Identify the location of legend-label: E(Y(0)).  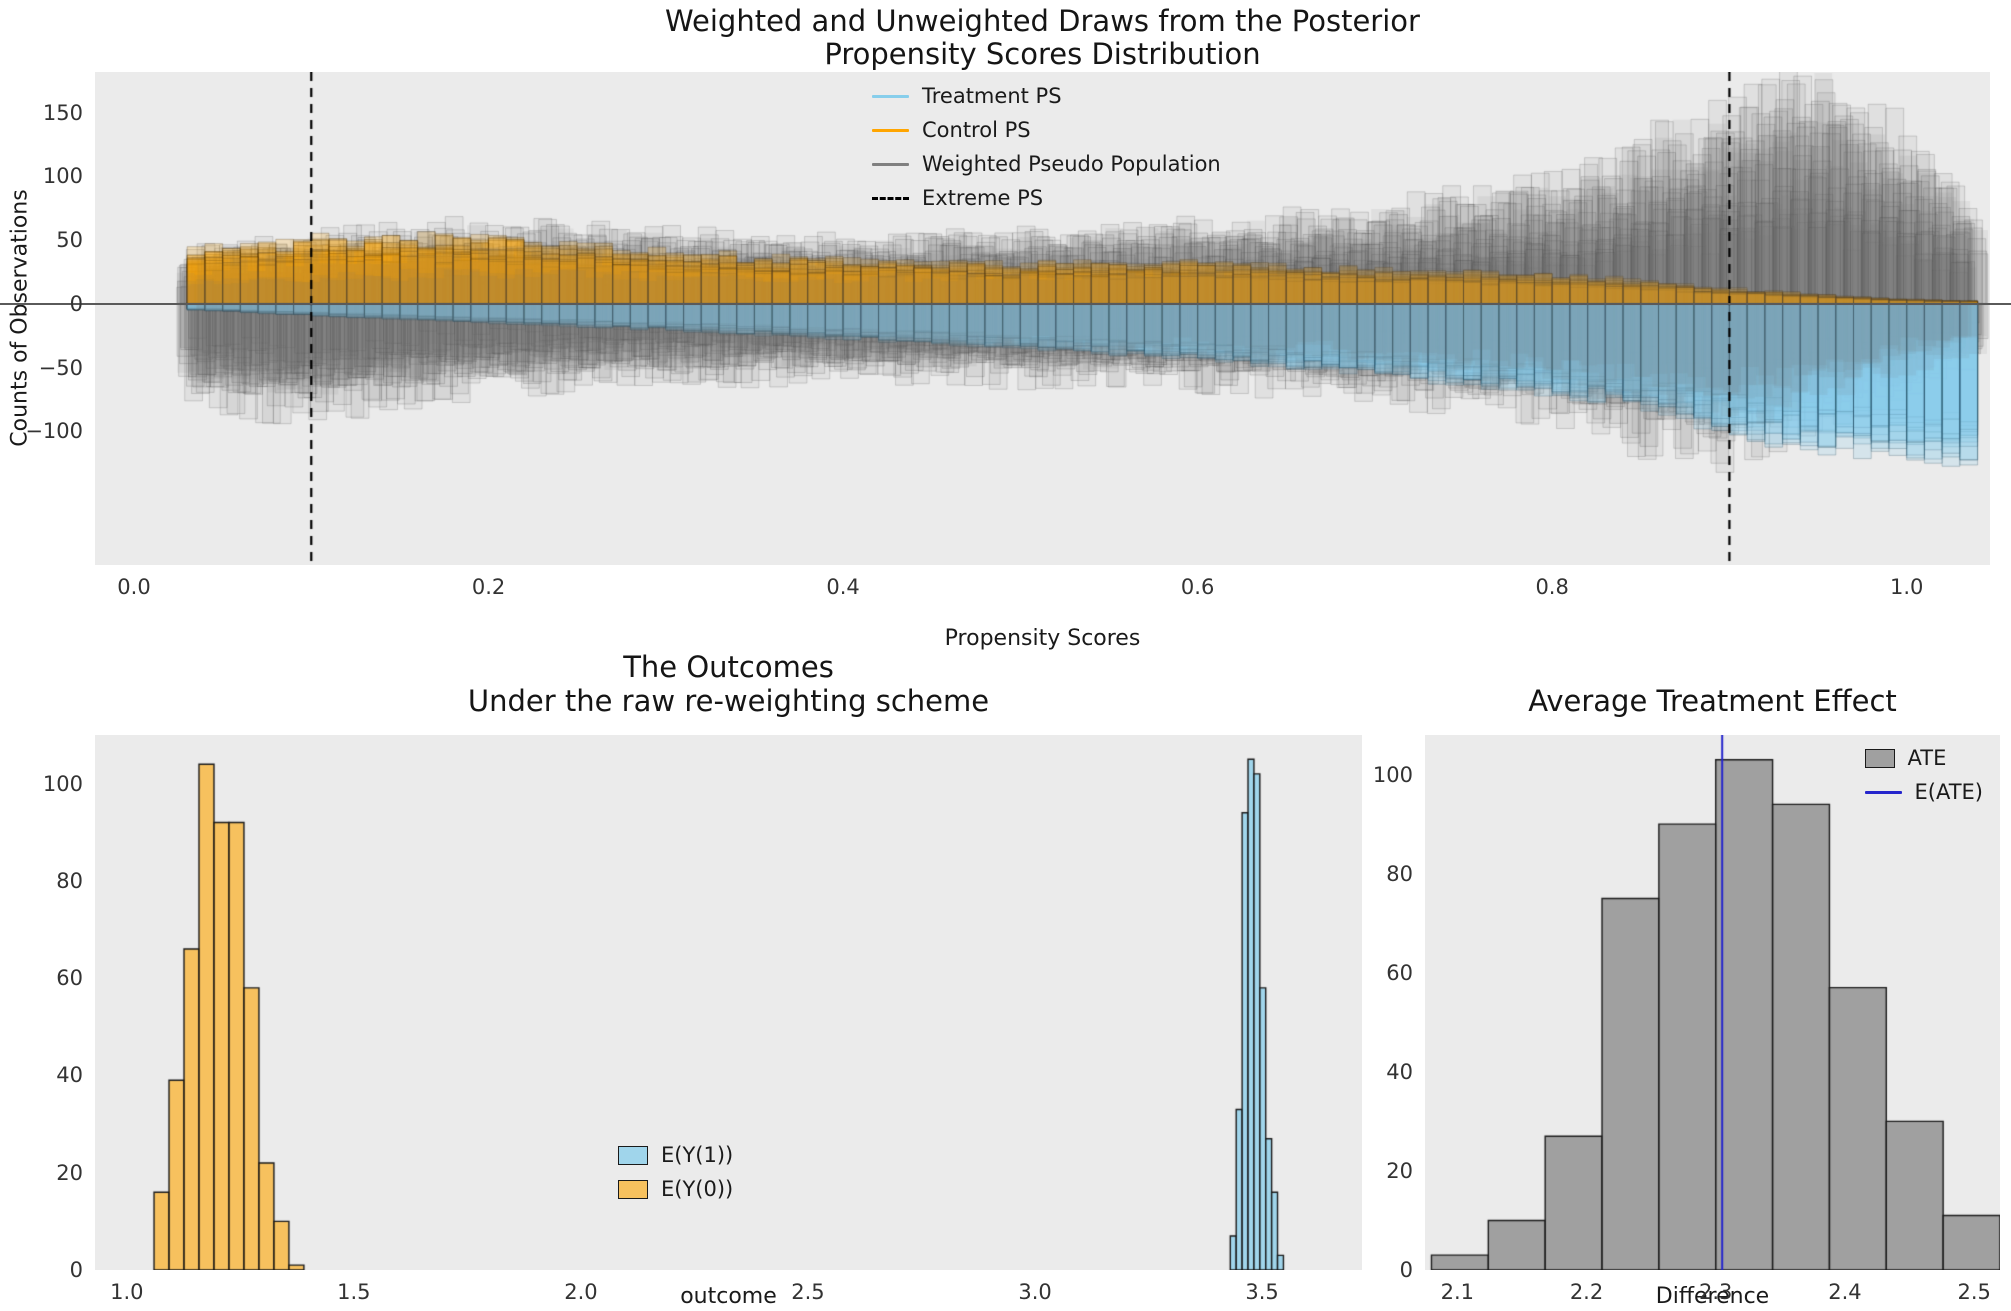
(697, 1189).